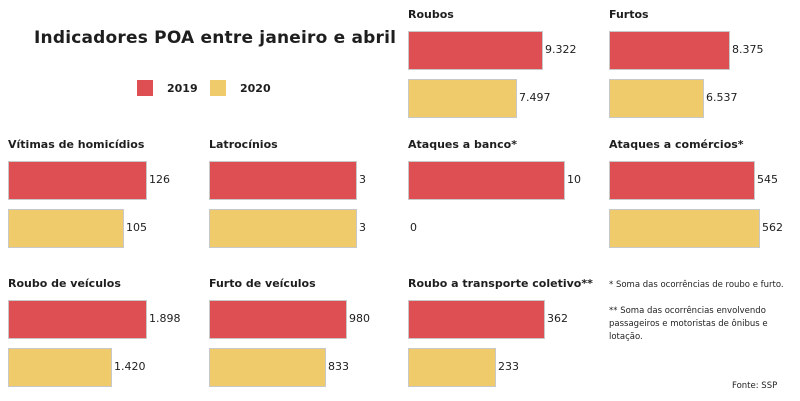 This screenshot has height=401, width=800. I want to click on legend-item-2019: 2019, so click(167, 88).